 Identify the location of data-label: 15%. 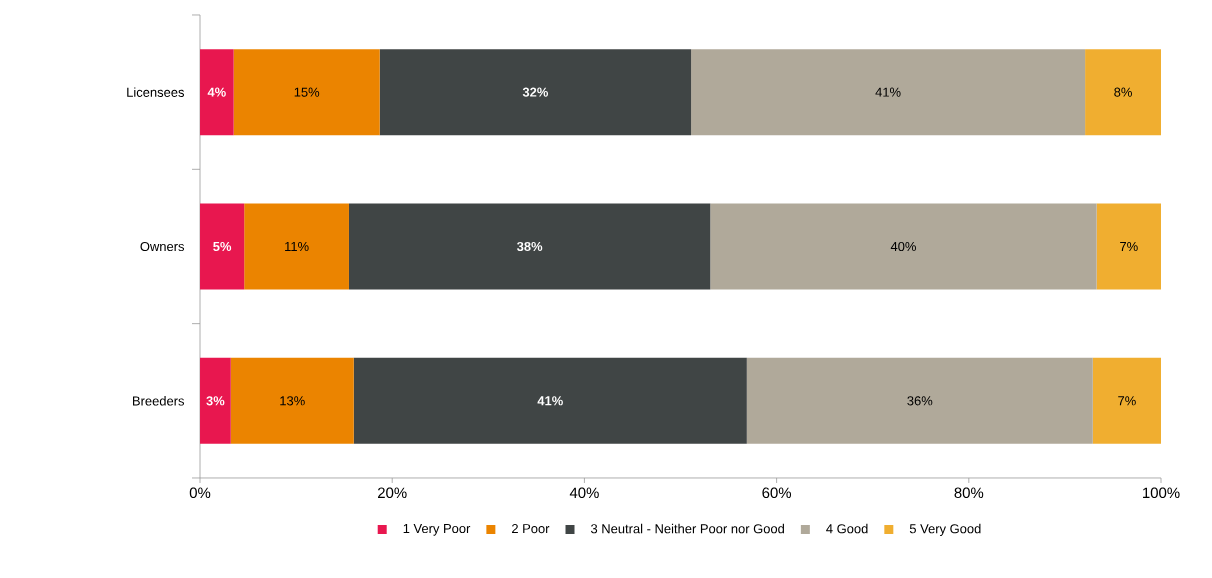
(307, 92).